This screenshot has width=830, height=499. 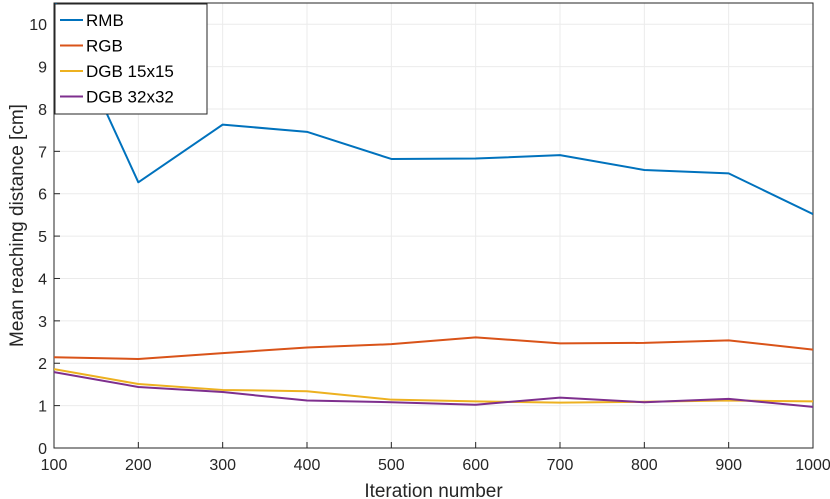 I want to click on x-axis-label: Iteration number, so click(x=433, y=490).